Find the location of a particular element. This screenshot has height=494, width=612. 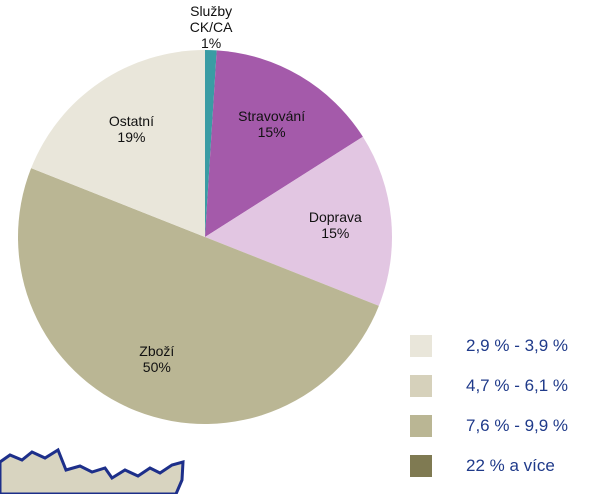

slice-label: Stravování 15% is located at coordinates (272, 124).